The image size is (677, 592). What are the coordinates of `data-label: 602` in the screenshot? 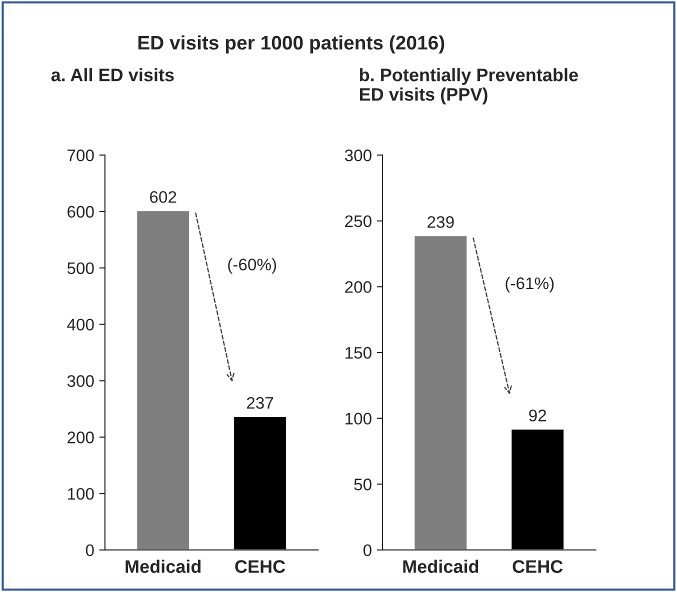 It's located at (163, 197).